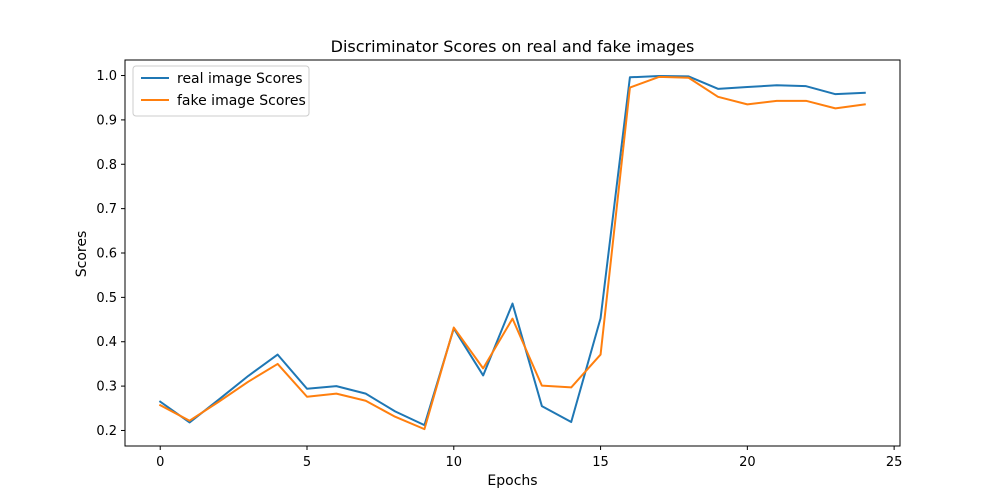 Image resolution: width=1000 pixels, height=500 pixels. I want to click on y-axis-title: Scores, so click(82, 254).